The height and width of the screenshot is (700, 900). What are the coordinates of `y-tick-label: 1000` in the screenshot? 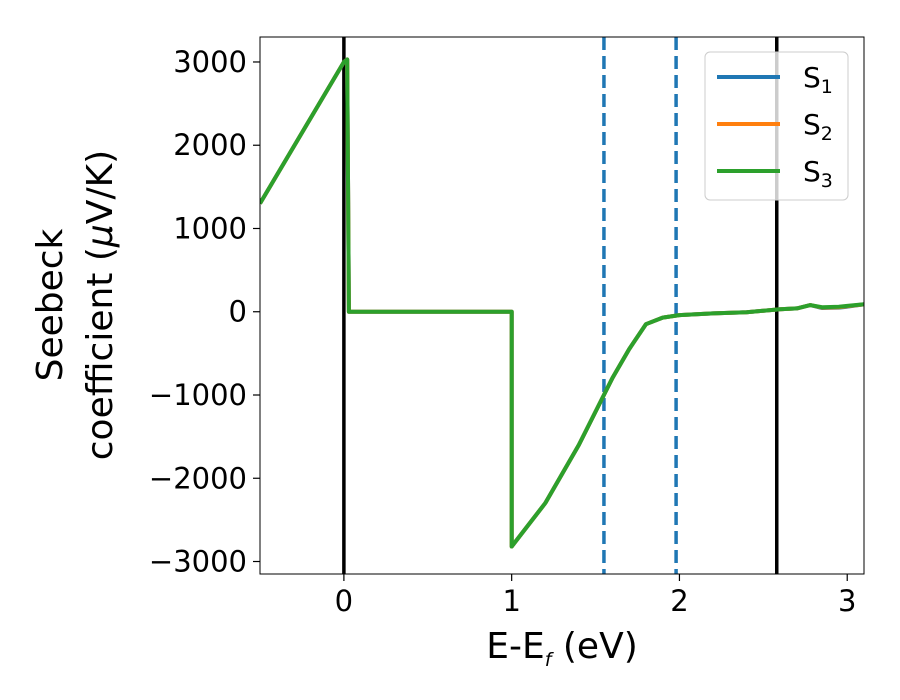 It's located at (210, 228).